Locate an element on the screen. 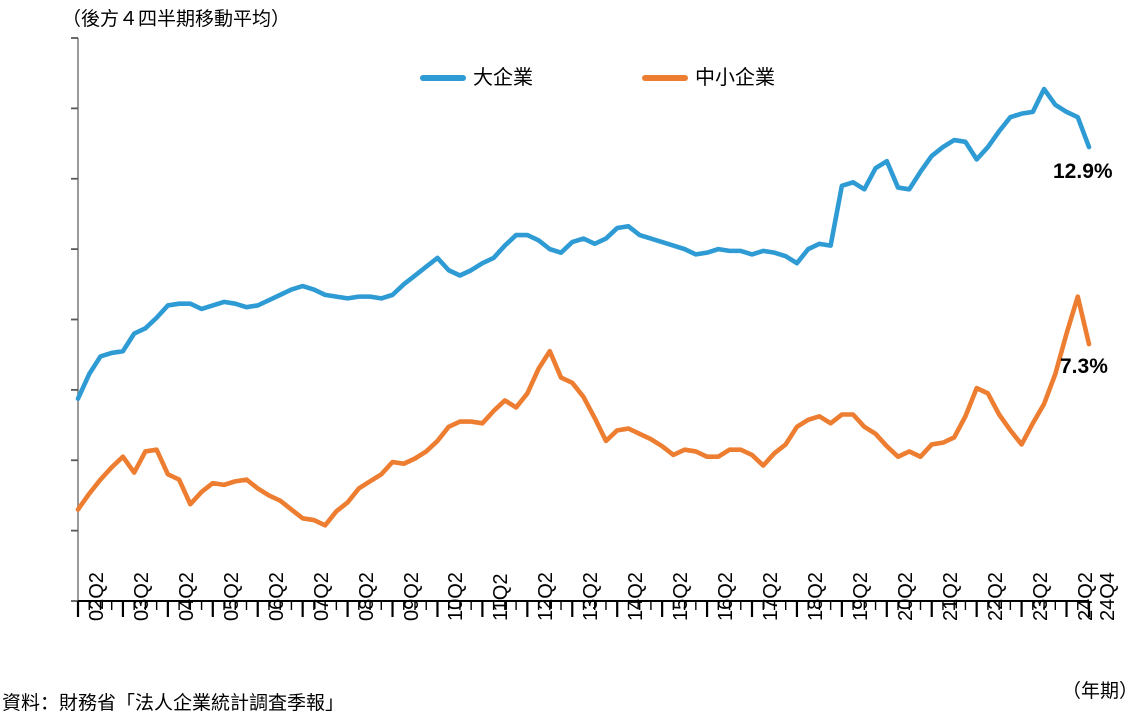 This screenshot has width=1144, height=715. end-label-large-enterprise: 12.9% is located at coordinates (1083, 171).